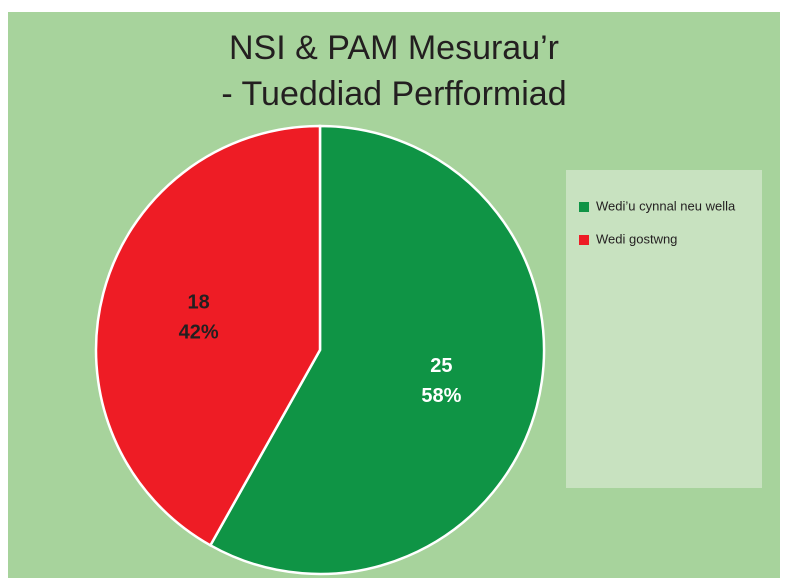 This screenshot has width=789, height=588. What do you see at coordinates (666, 205) in the screenshot?
I see `legend-label: Wedi’u cynnal neu wella` at bounding box center [666, 205].